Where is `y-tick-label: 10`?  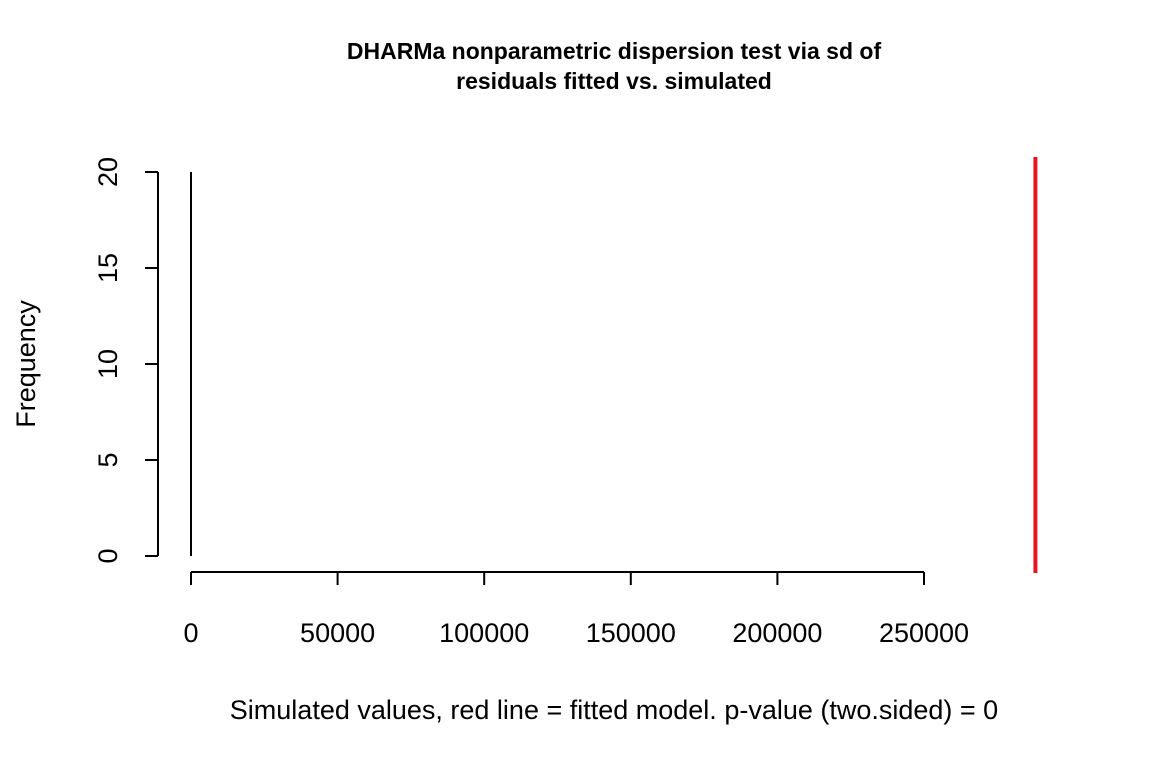 y-tick-label: 10 is located at coordinates (108, 364).